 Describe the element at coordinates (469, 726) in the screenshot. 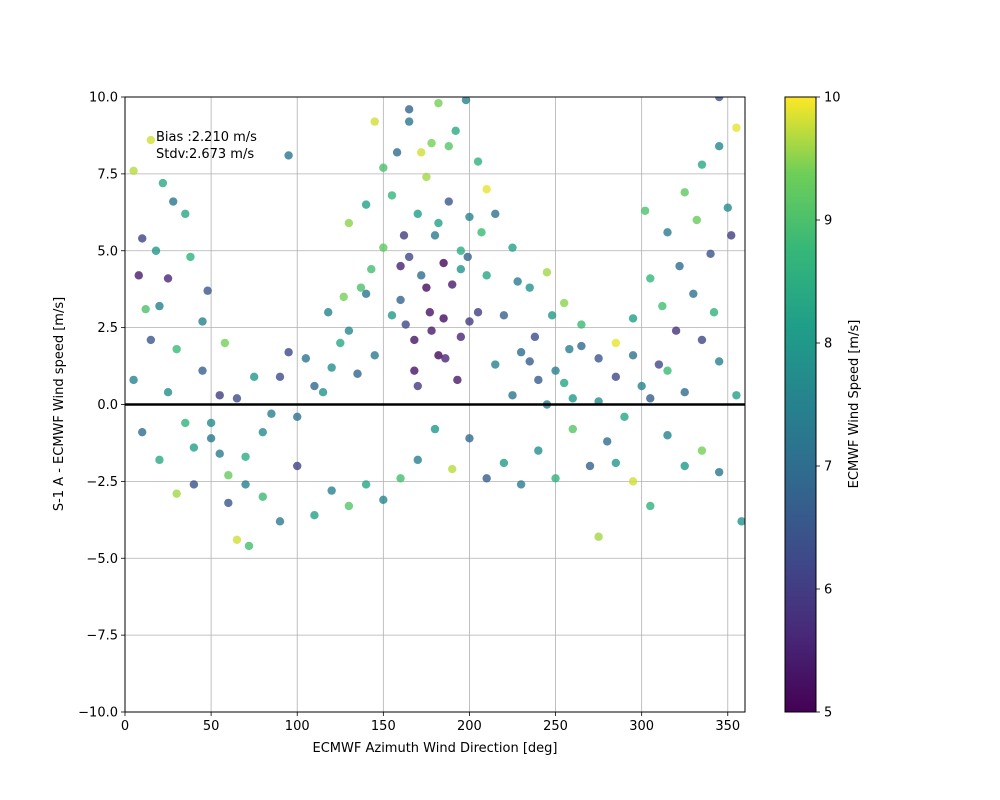

I see `x-tick-label: 200` at that location.